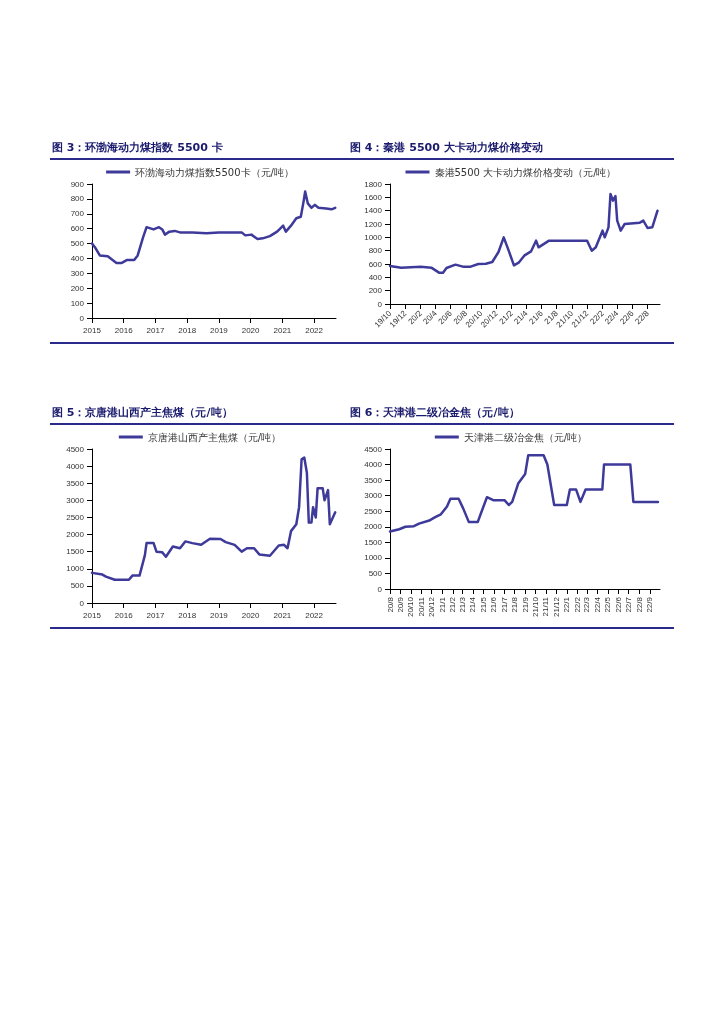 This screenshot has height=1024, width=724. I want to click on x-tick-label: 20/8, so click(390, 604).